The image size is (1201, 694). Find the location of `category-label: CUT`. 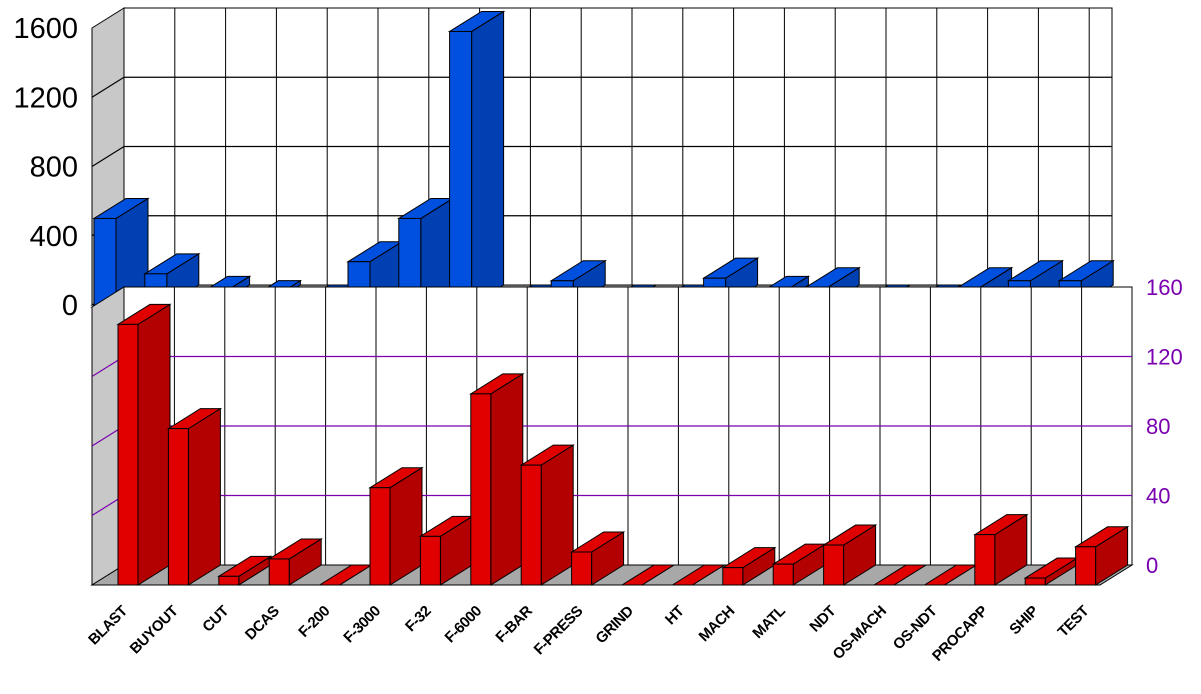

category-label: CUT is located at coordinates (215, 619).